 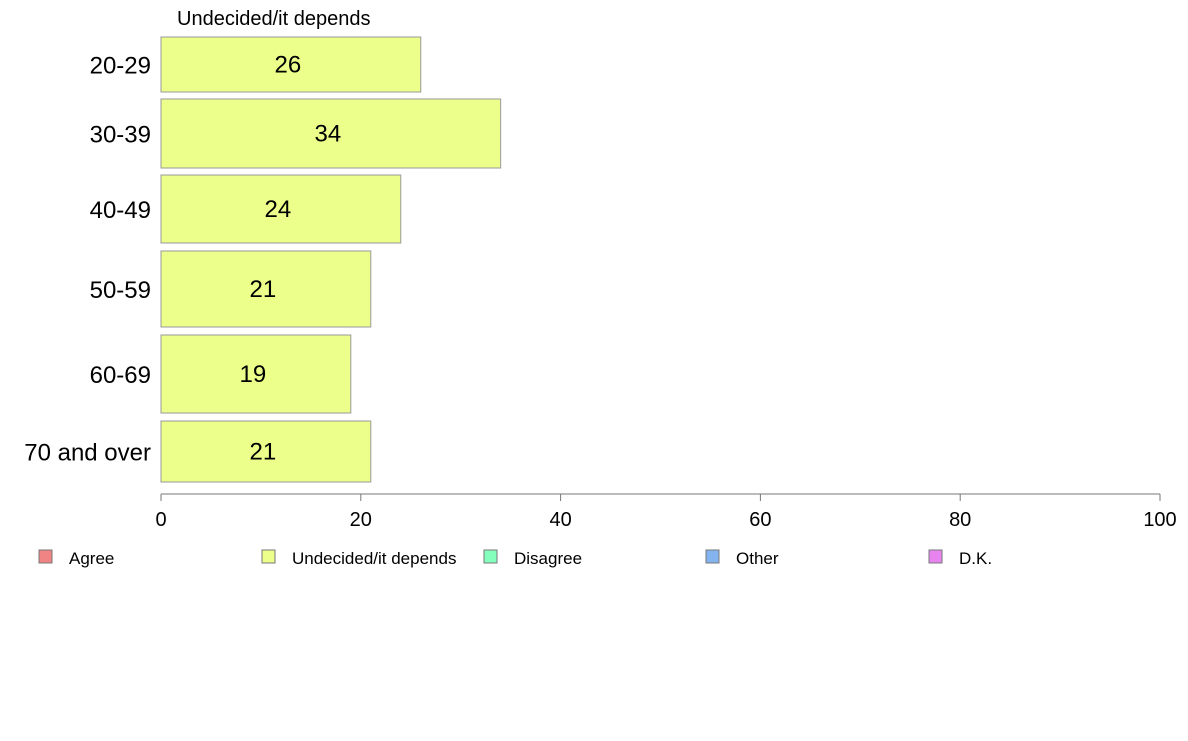 I want to click on legend-label: Agree, so click(x=91, y=558).